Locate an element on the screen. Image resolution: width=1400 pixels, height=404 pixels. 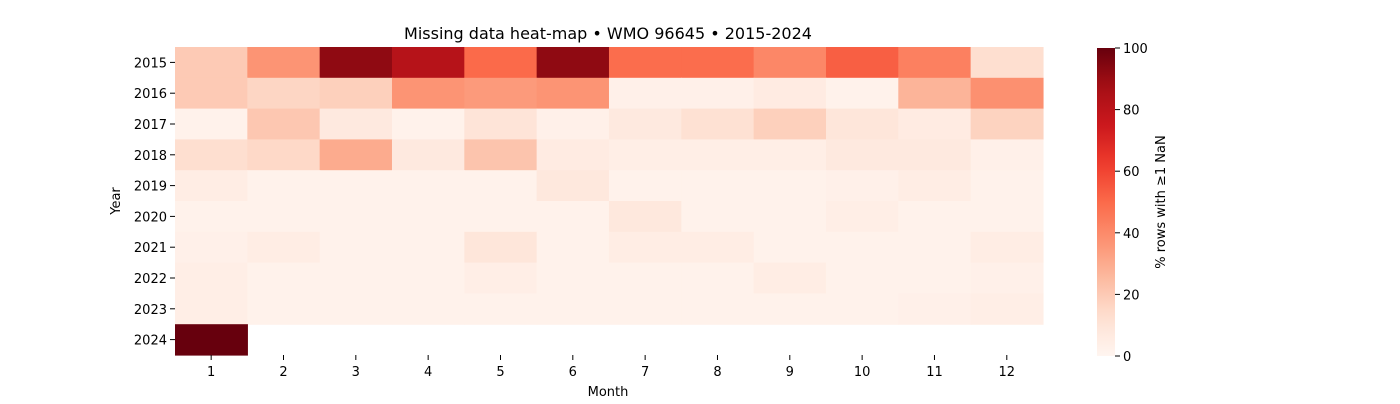
y-tick-label: 2023 is located at coordinates (150, 310).